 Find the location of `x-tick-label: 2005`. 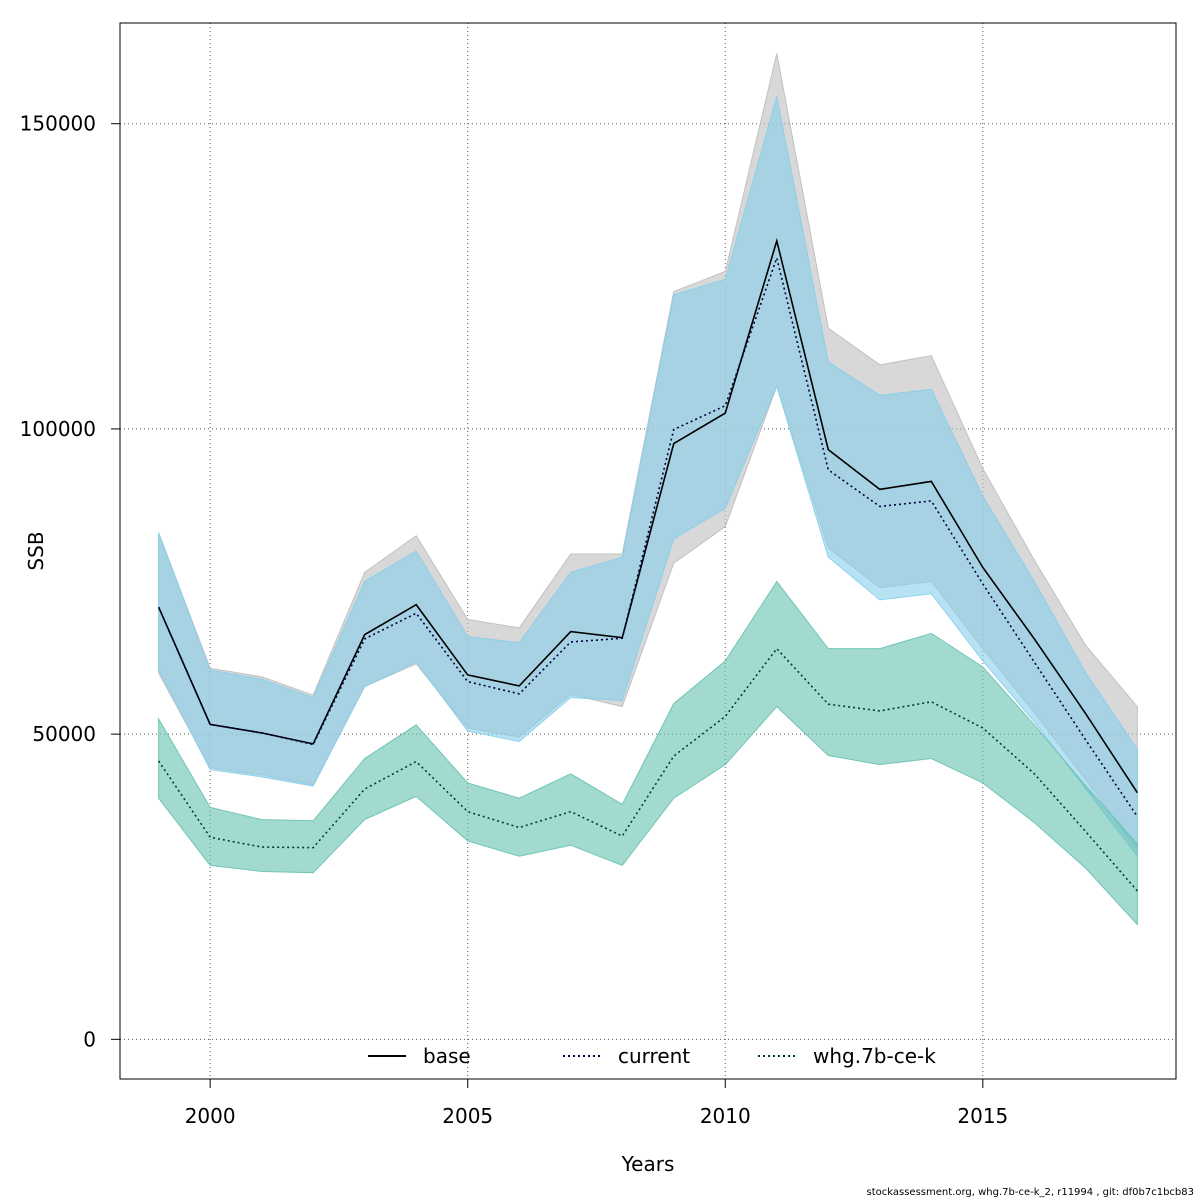

x-tick-label: 2005 is located at coordinates (467, 1116).